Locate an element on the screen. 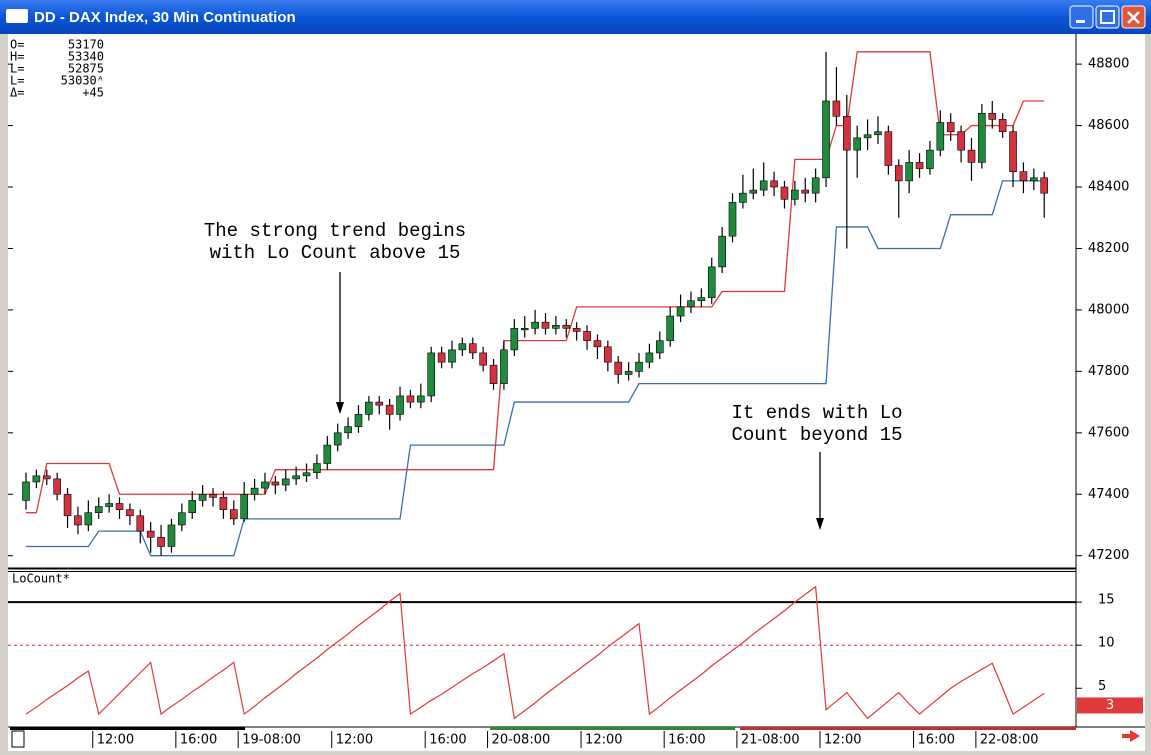 The width and height of the screenshot is (1151, 755). y-tick-label: 47800 is located at coordinates (1108, 371).